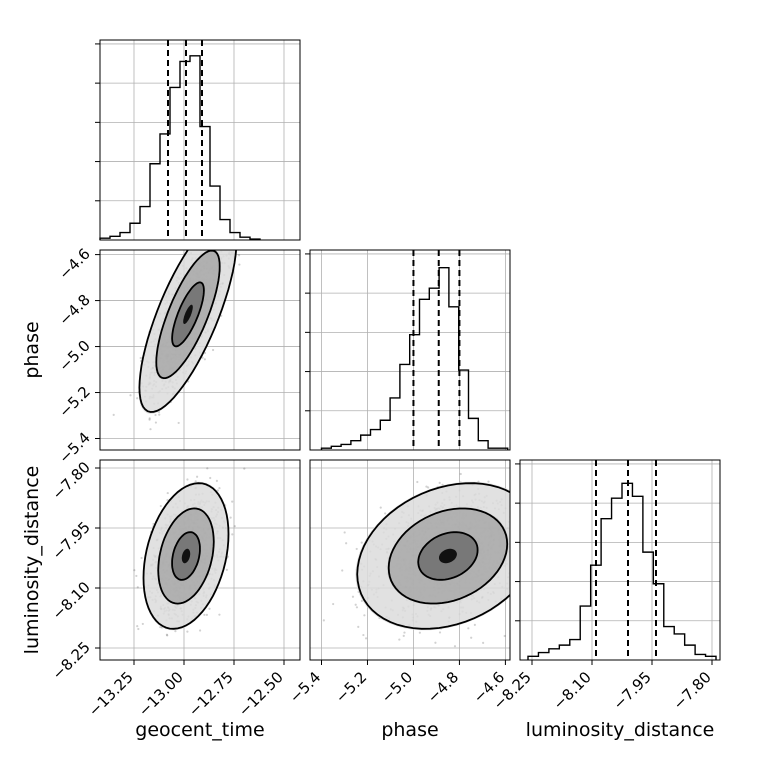 The image size is (760, 760). I want to click on x-axis-label-geocent_time: geocent_time, so click(199, 730).